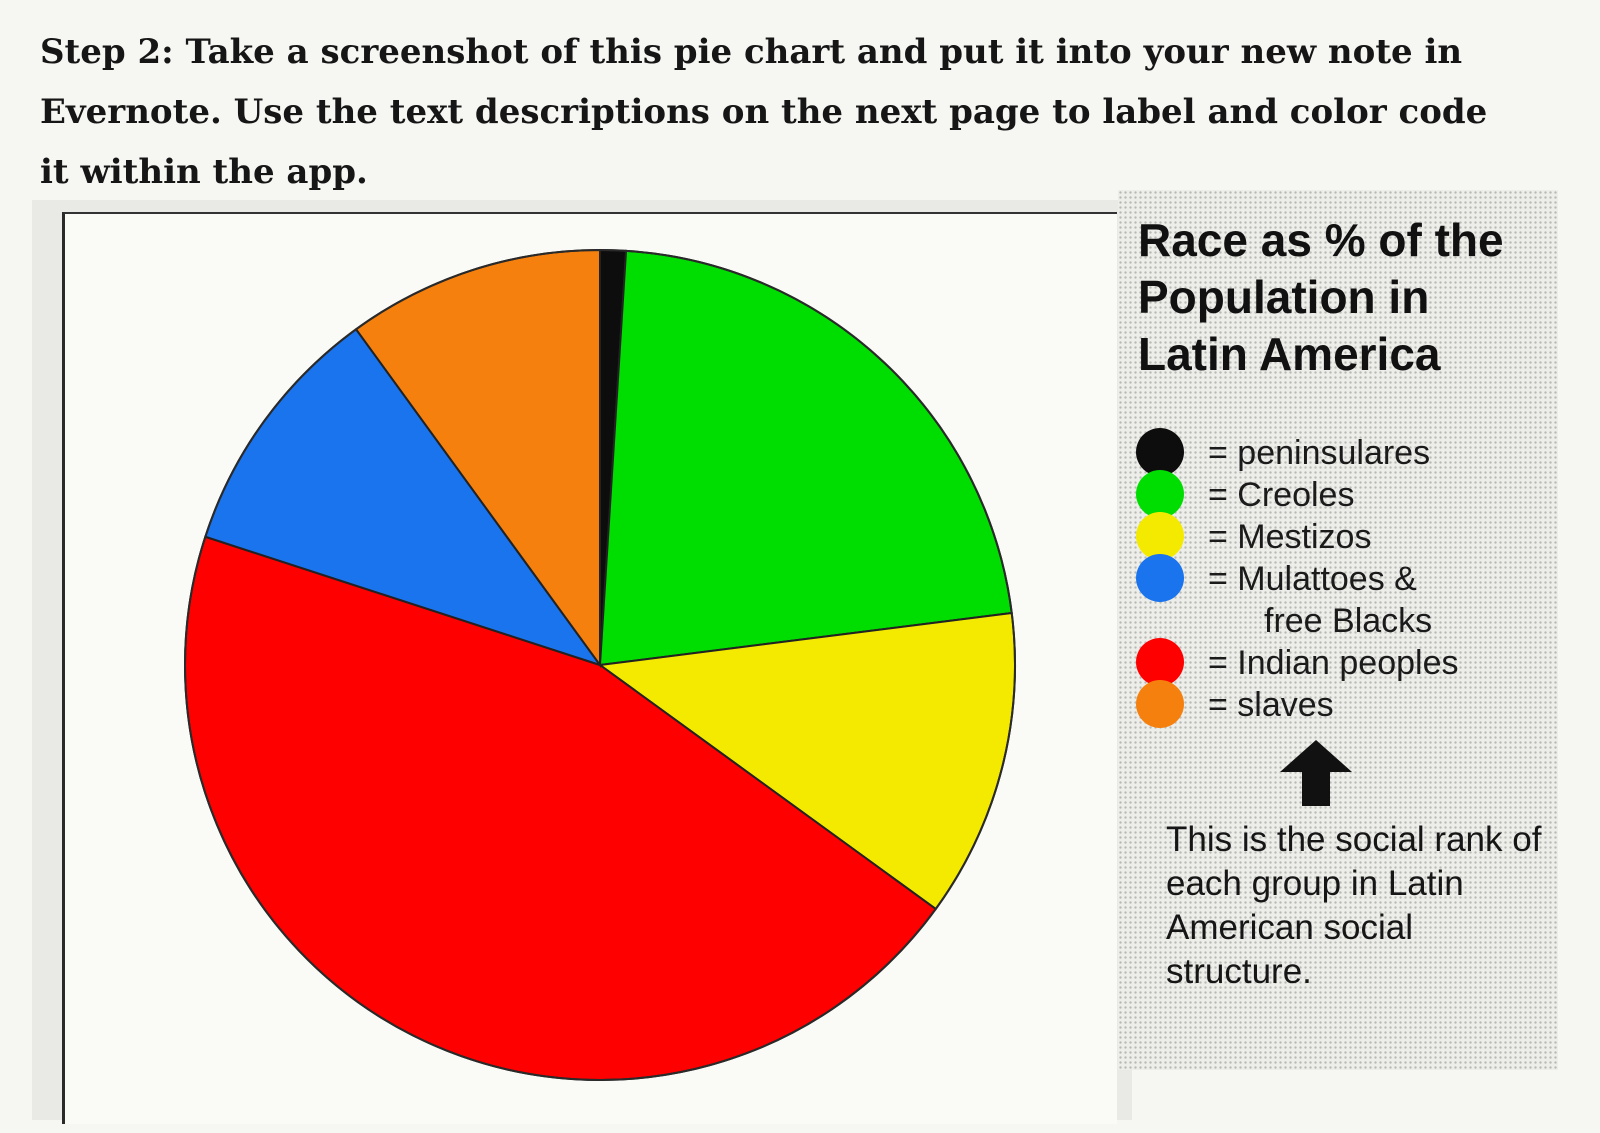 This screenshot has height=1133, width=1600. Describe the element at coordinates (1290, 537) in the screenshot. I see `legend-label: = Mestizos` at that location.